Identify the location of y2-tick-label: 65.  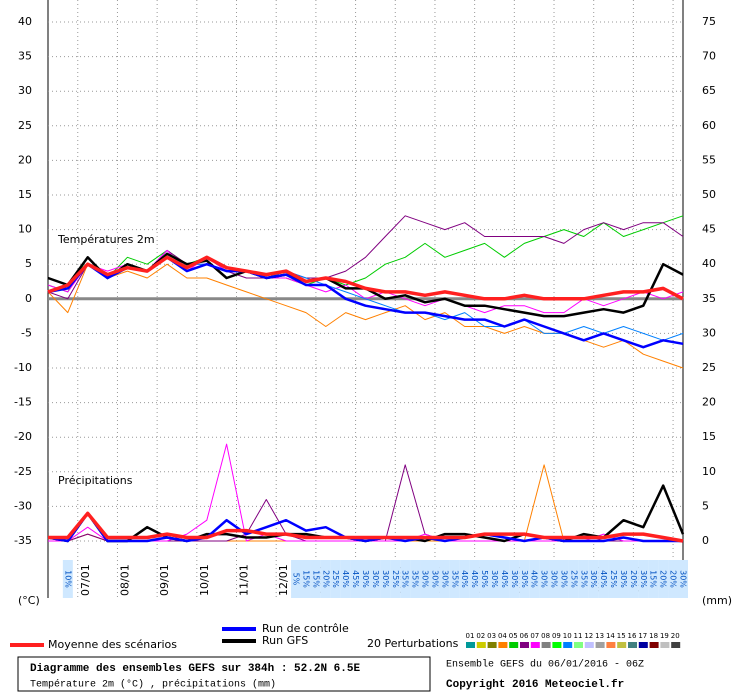
(709, 90).